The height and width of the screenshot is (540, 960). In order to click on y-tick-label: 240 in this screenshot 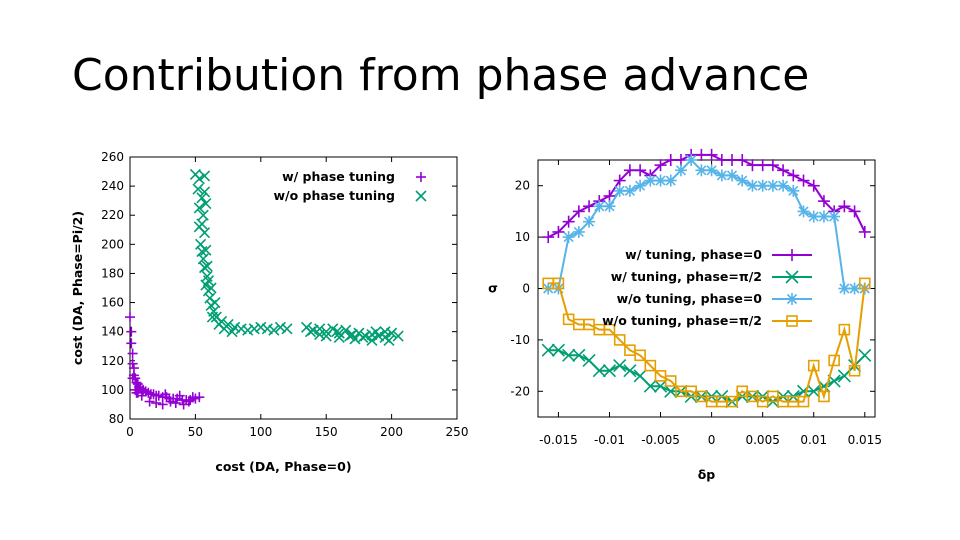, I will do `click(112, 186)`.